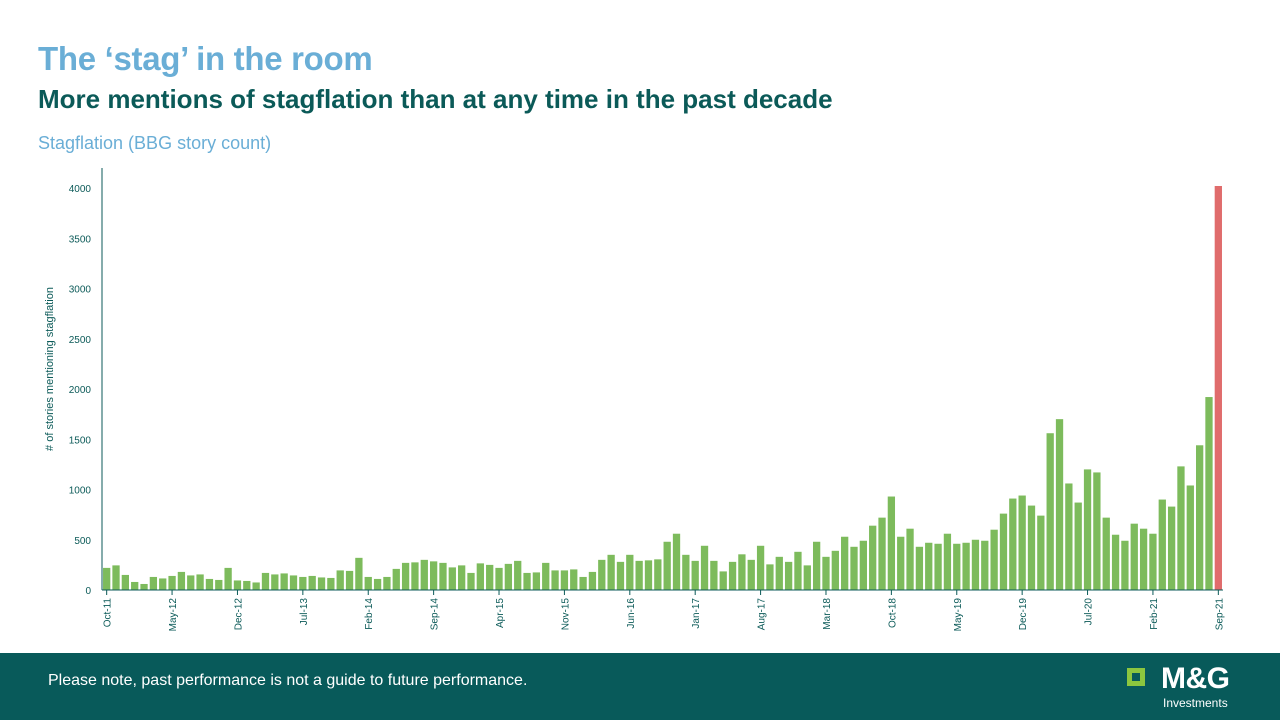 This screenshot has height=720, width=1280. I want to click on mg-investments-logo: M&G Investments, so click(1190, 687).